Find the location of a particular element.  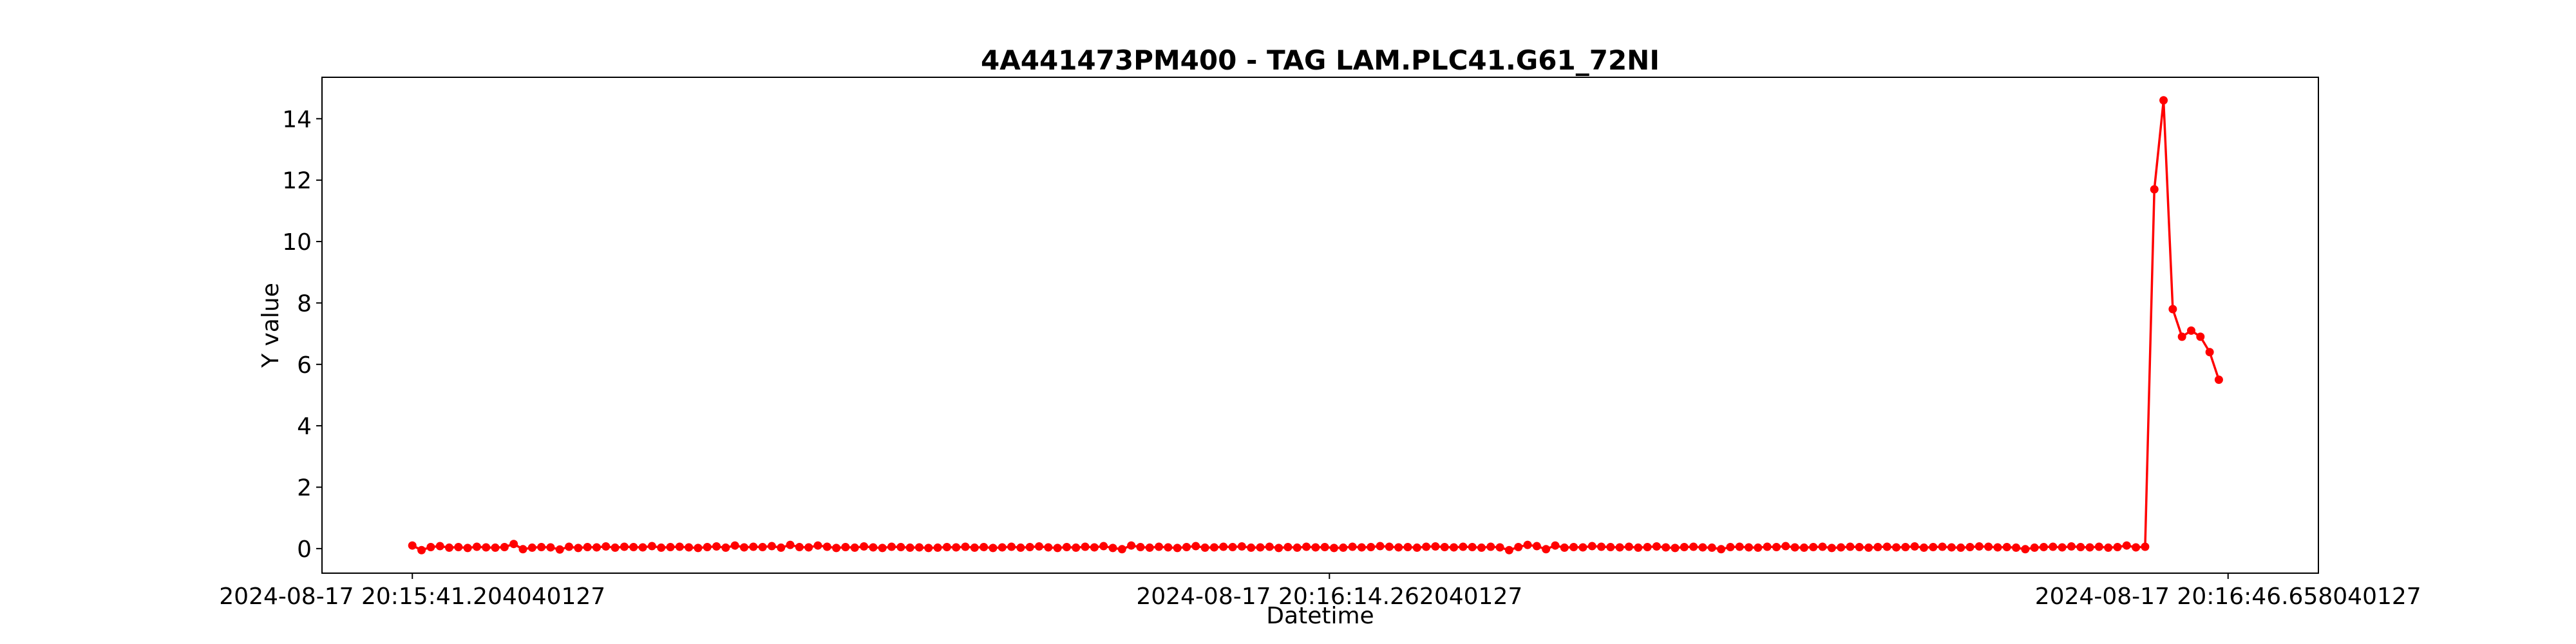

y-tick-label: 0 is located at coordinates (304, 549).